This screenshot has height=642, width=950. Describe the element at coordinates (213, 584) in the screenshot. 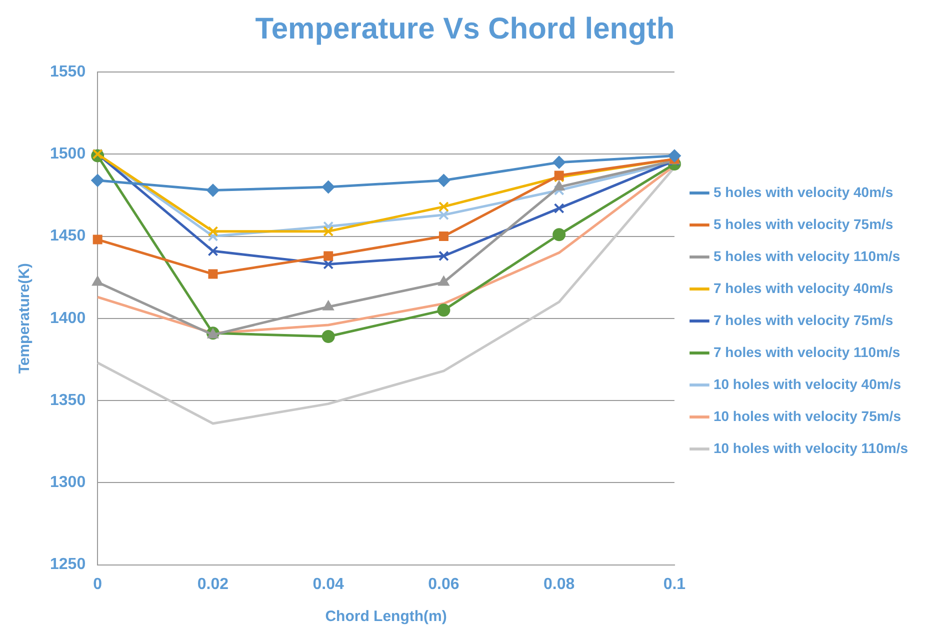

I see `x-tick-label: 0.02` at that location.